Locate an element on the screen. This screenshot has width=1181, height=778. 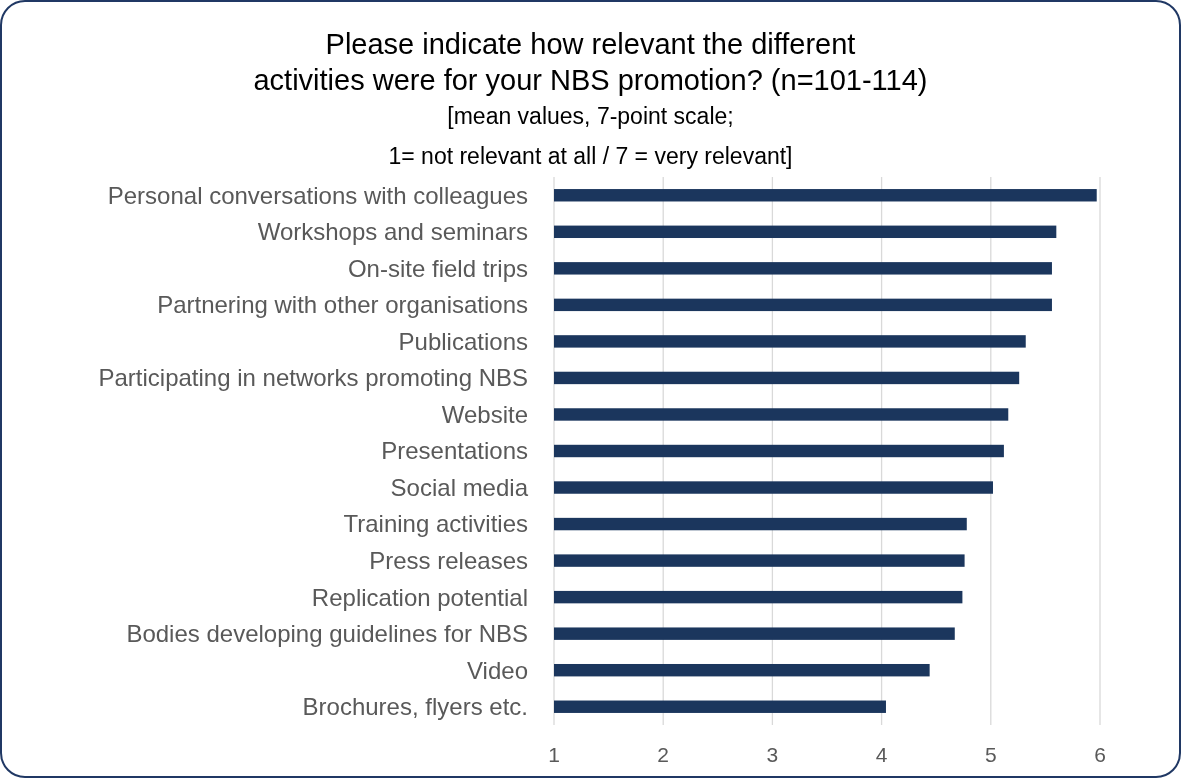
x-tick-label: 3 is located at coordinates (772, 755).